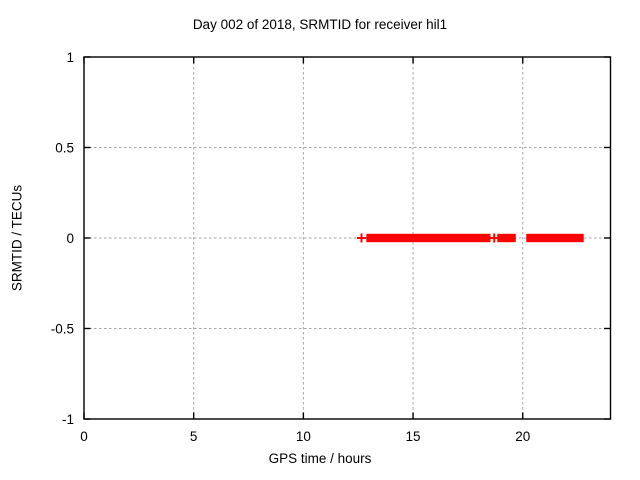 The height and width of the screenshot is (480, 640). Describe the element at coordinates (522, 436) in the screenshot. I see `x-tick-label-20: 20` at that location.